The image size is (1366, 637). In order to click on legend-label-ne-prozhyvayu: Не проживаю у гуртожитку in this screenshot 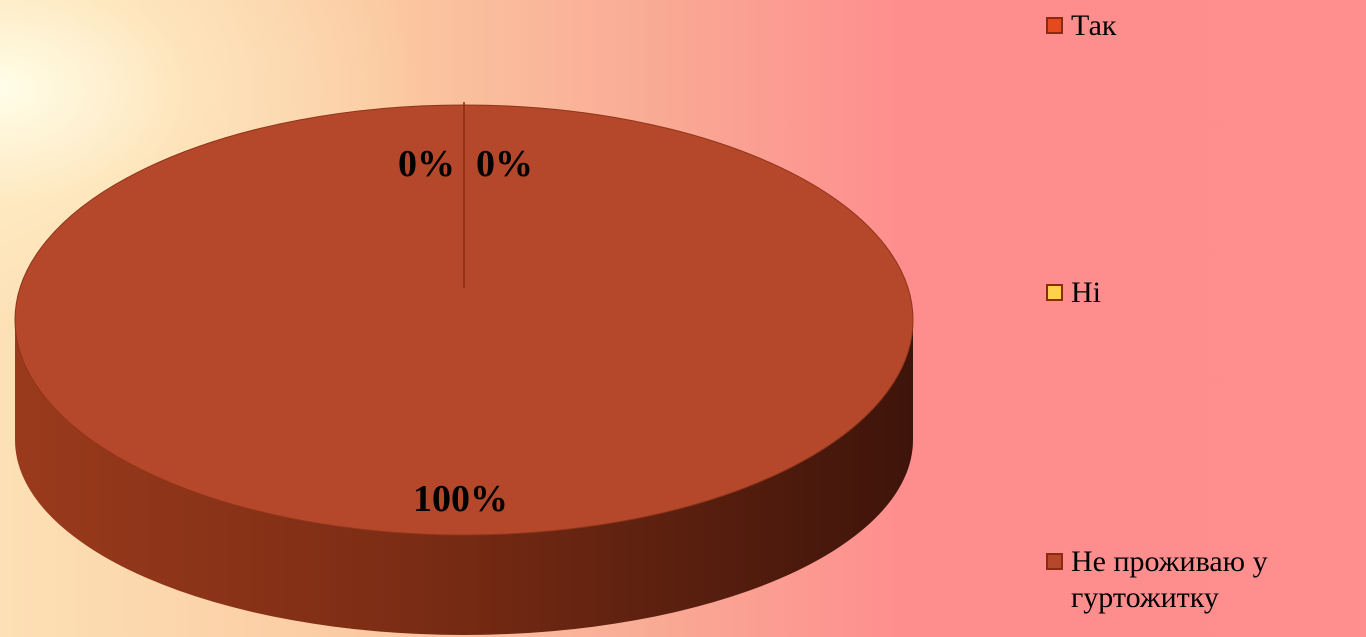, I will do `click(1169, 579)`.